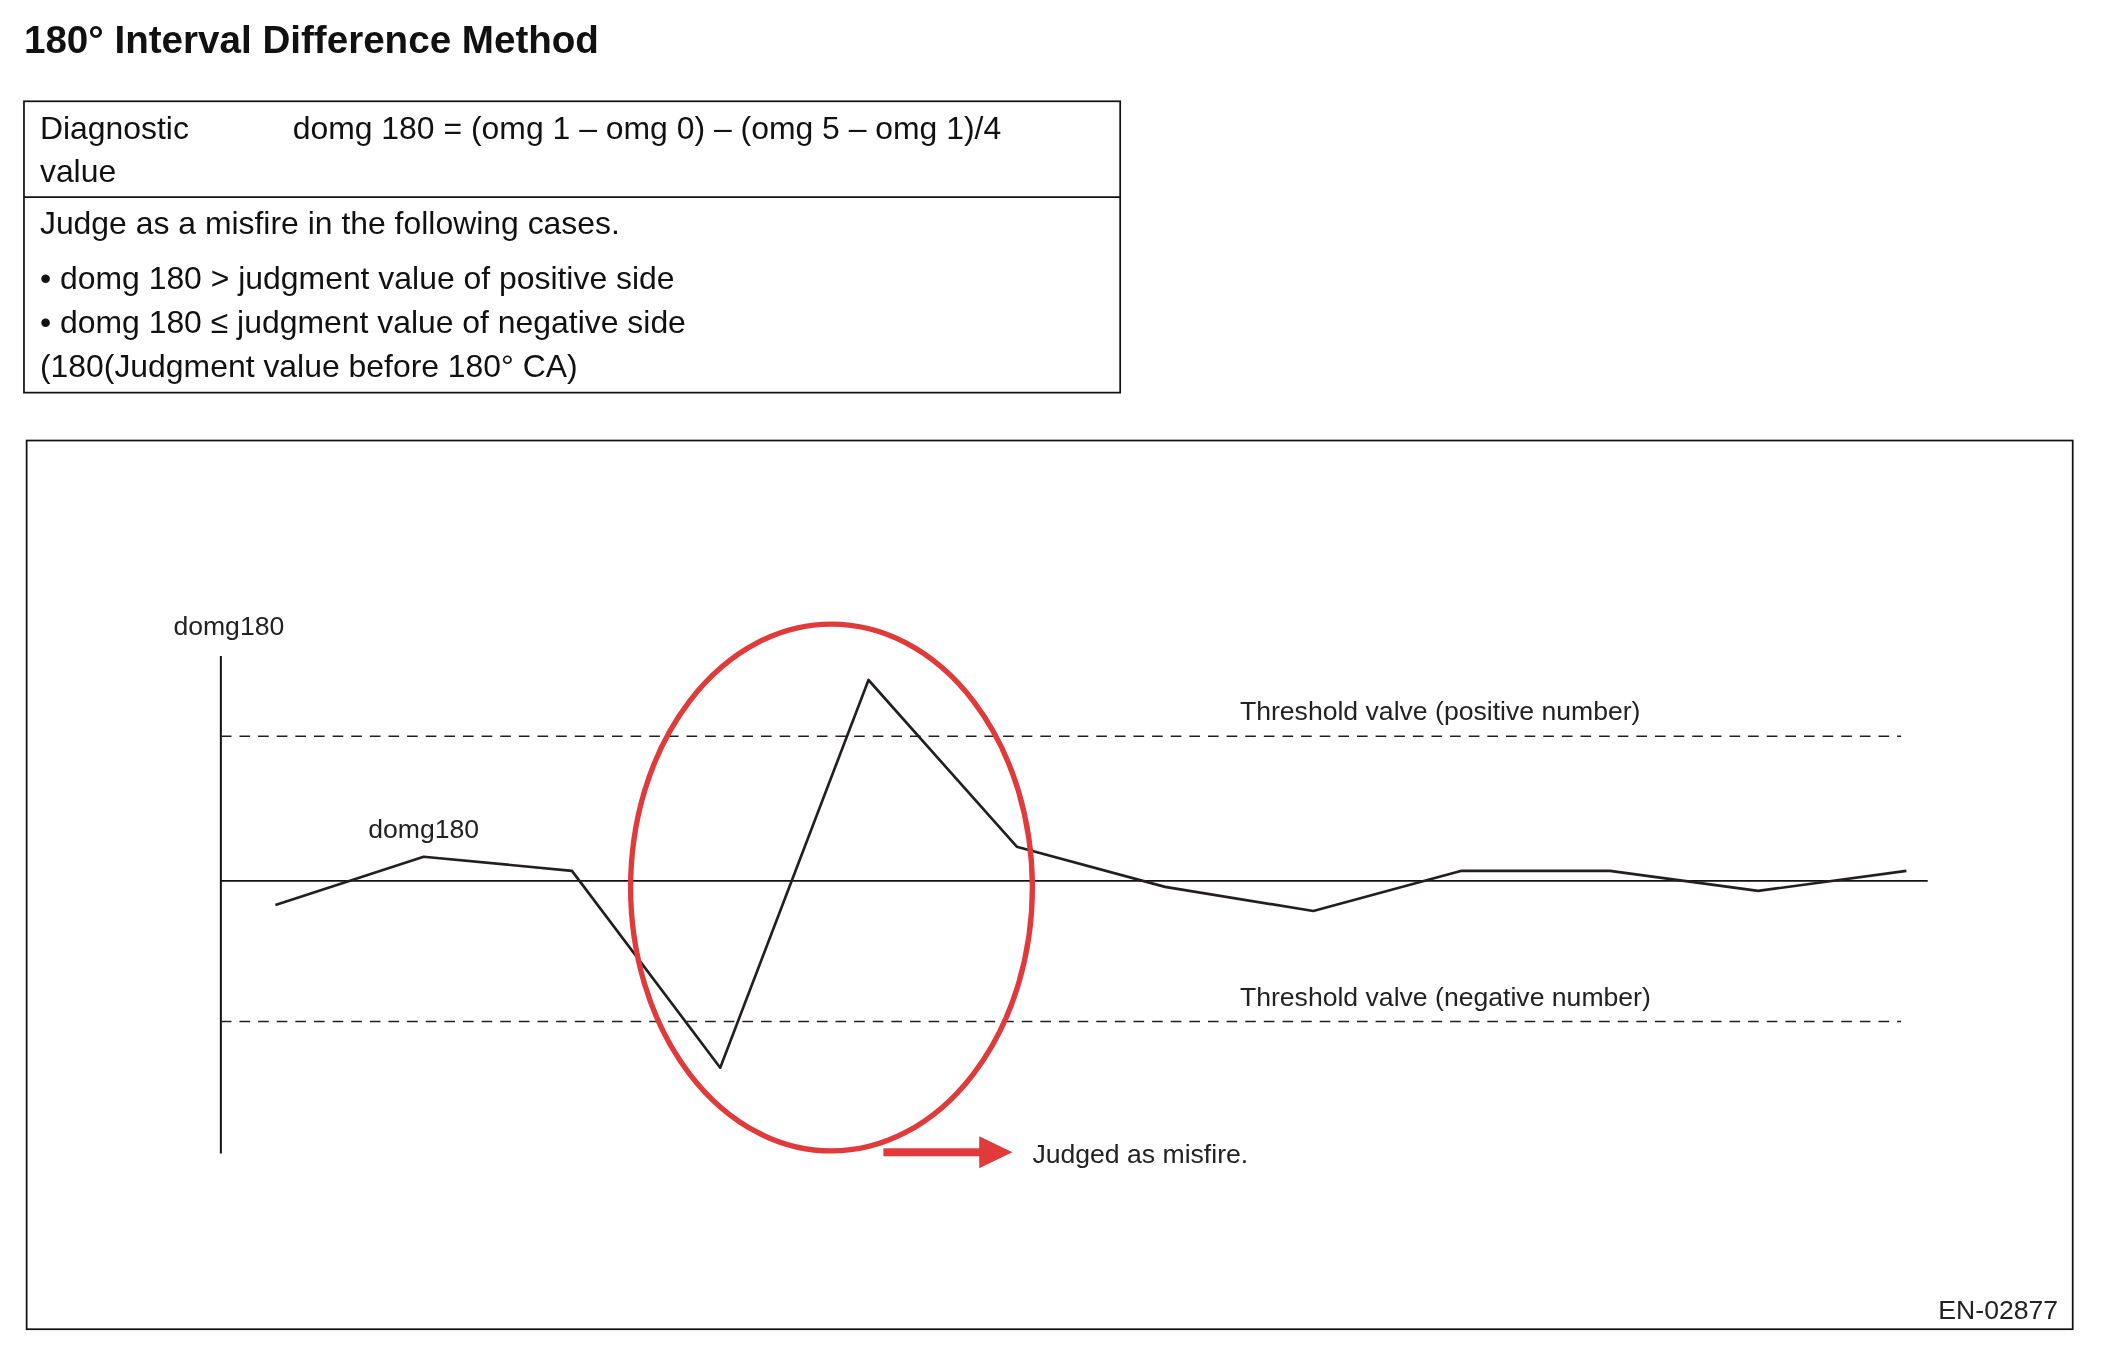 Image resolution: width=2102 pixels, height=1350 pixels. Describe the element at coordinates (311, 40) in the screenshot. I see `chart-title: 180° Interval Difference Method` at that location.